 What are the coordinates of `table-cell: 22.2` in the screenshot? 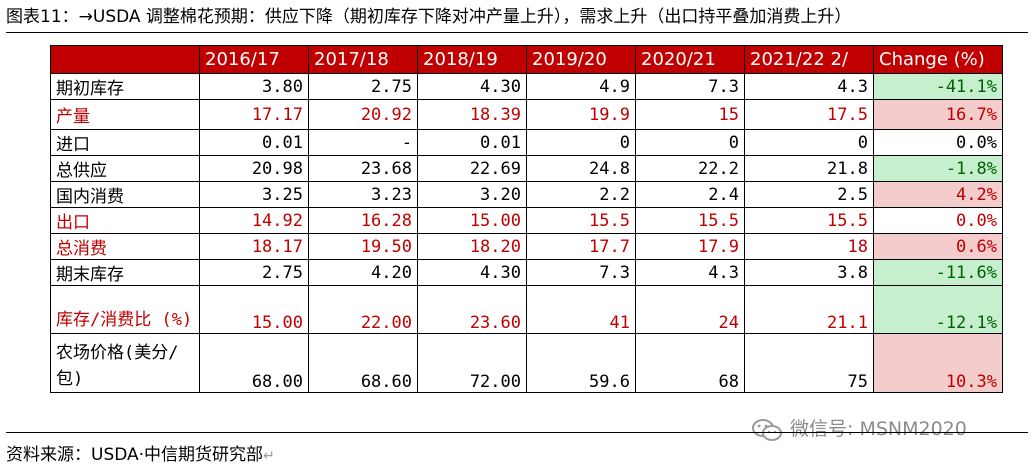 It's located at (690, 168).